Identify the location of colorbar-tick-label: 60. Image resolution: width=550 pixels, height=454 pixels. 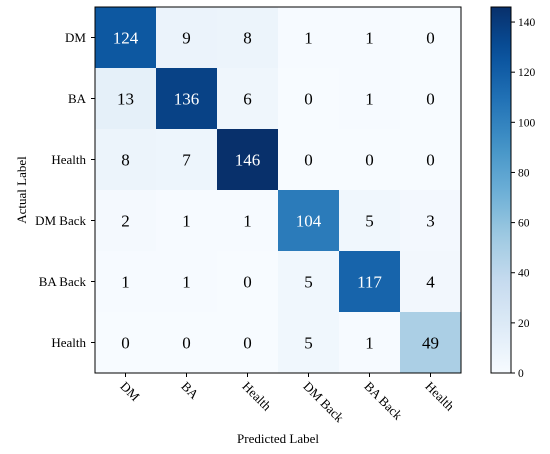
(524, 224).